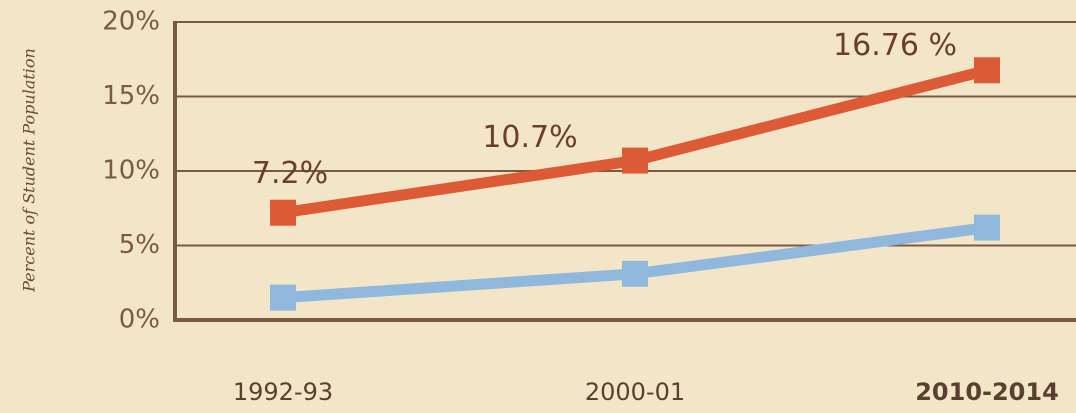  What do you see at coordinates (283, 392) in the screenshot?
I see `x-tick-label: 1992-93` at bounding box center [283, 392].